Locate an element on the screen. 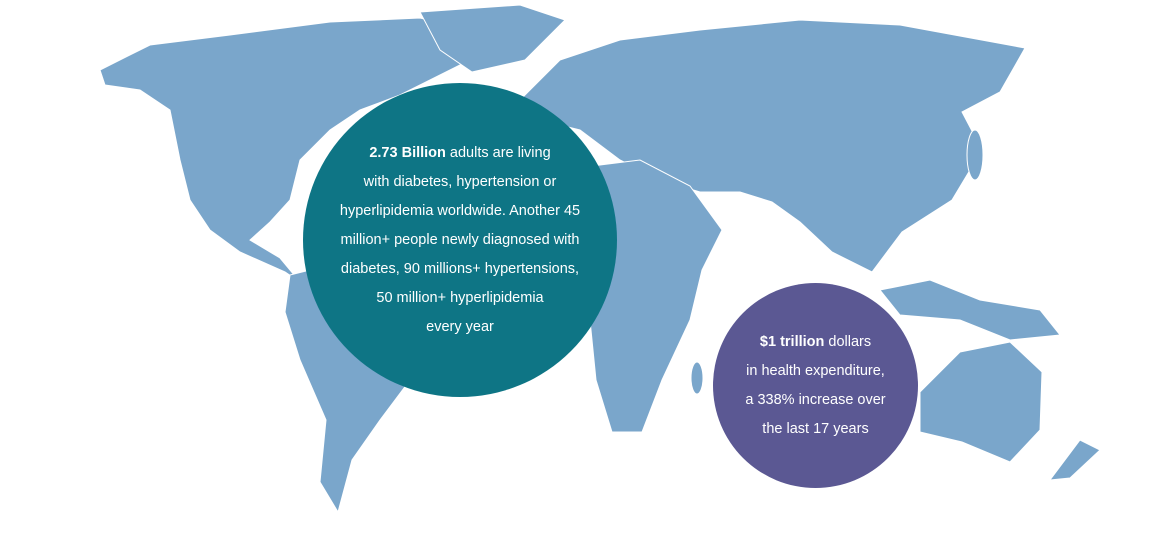 Image resolution: width=1170 pixels, height=535 pixels. new-zealand is located at coordinates (1074, 460).